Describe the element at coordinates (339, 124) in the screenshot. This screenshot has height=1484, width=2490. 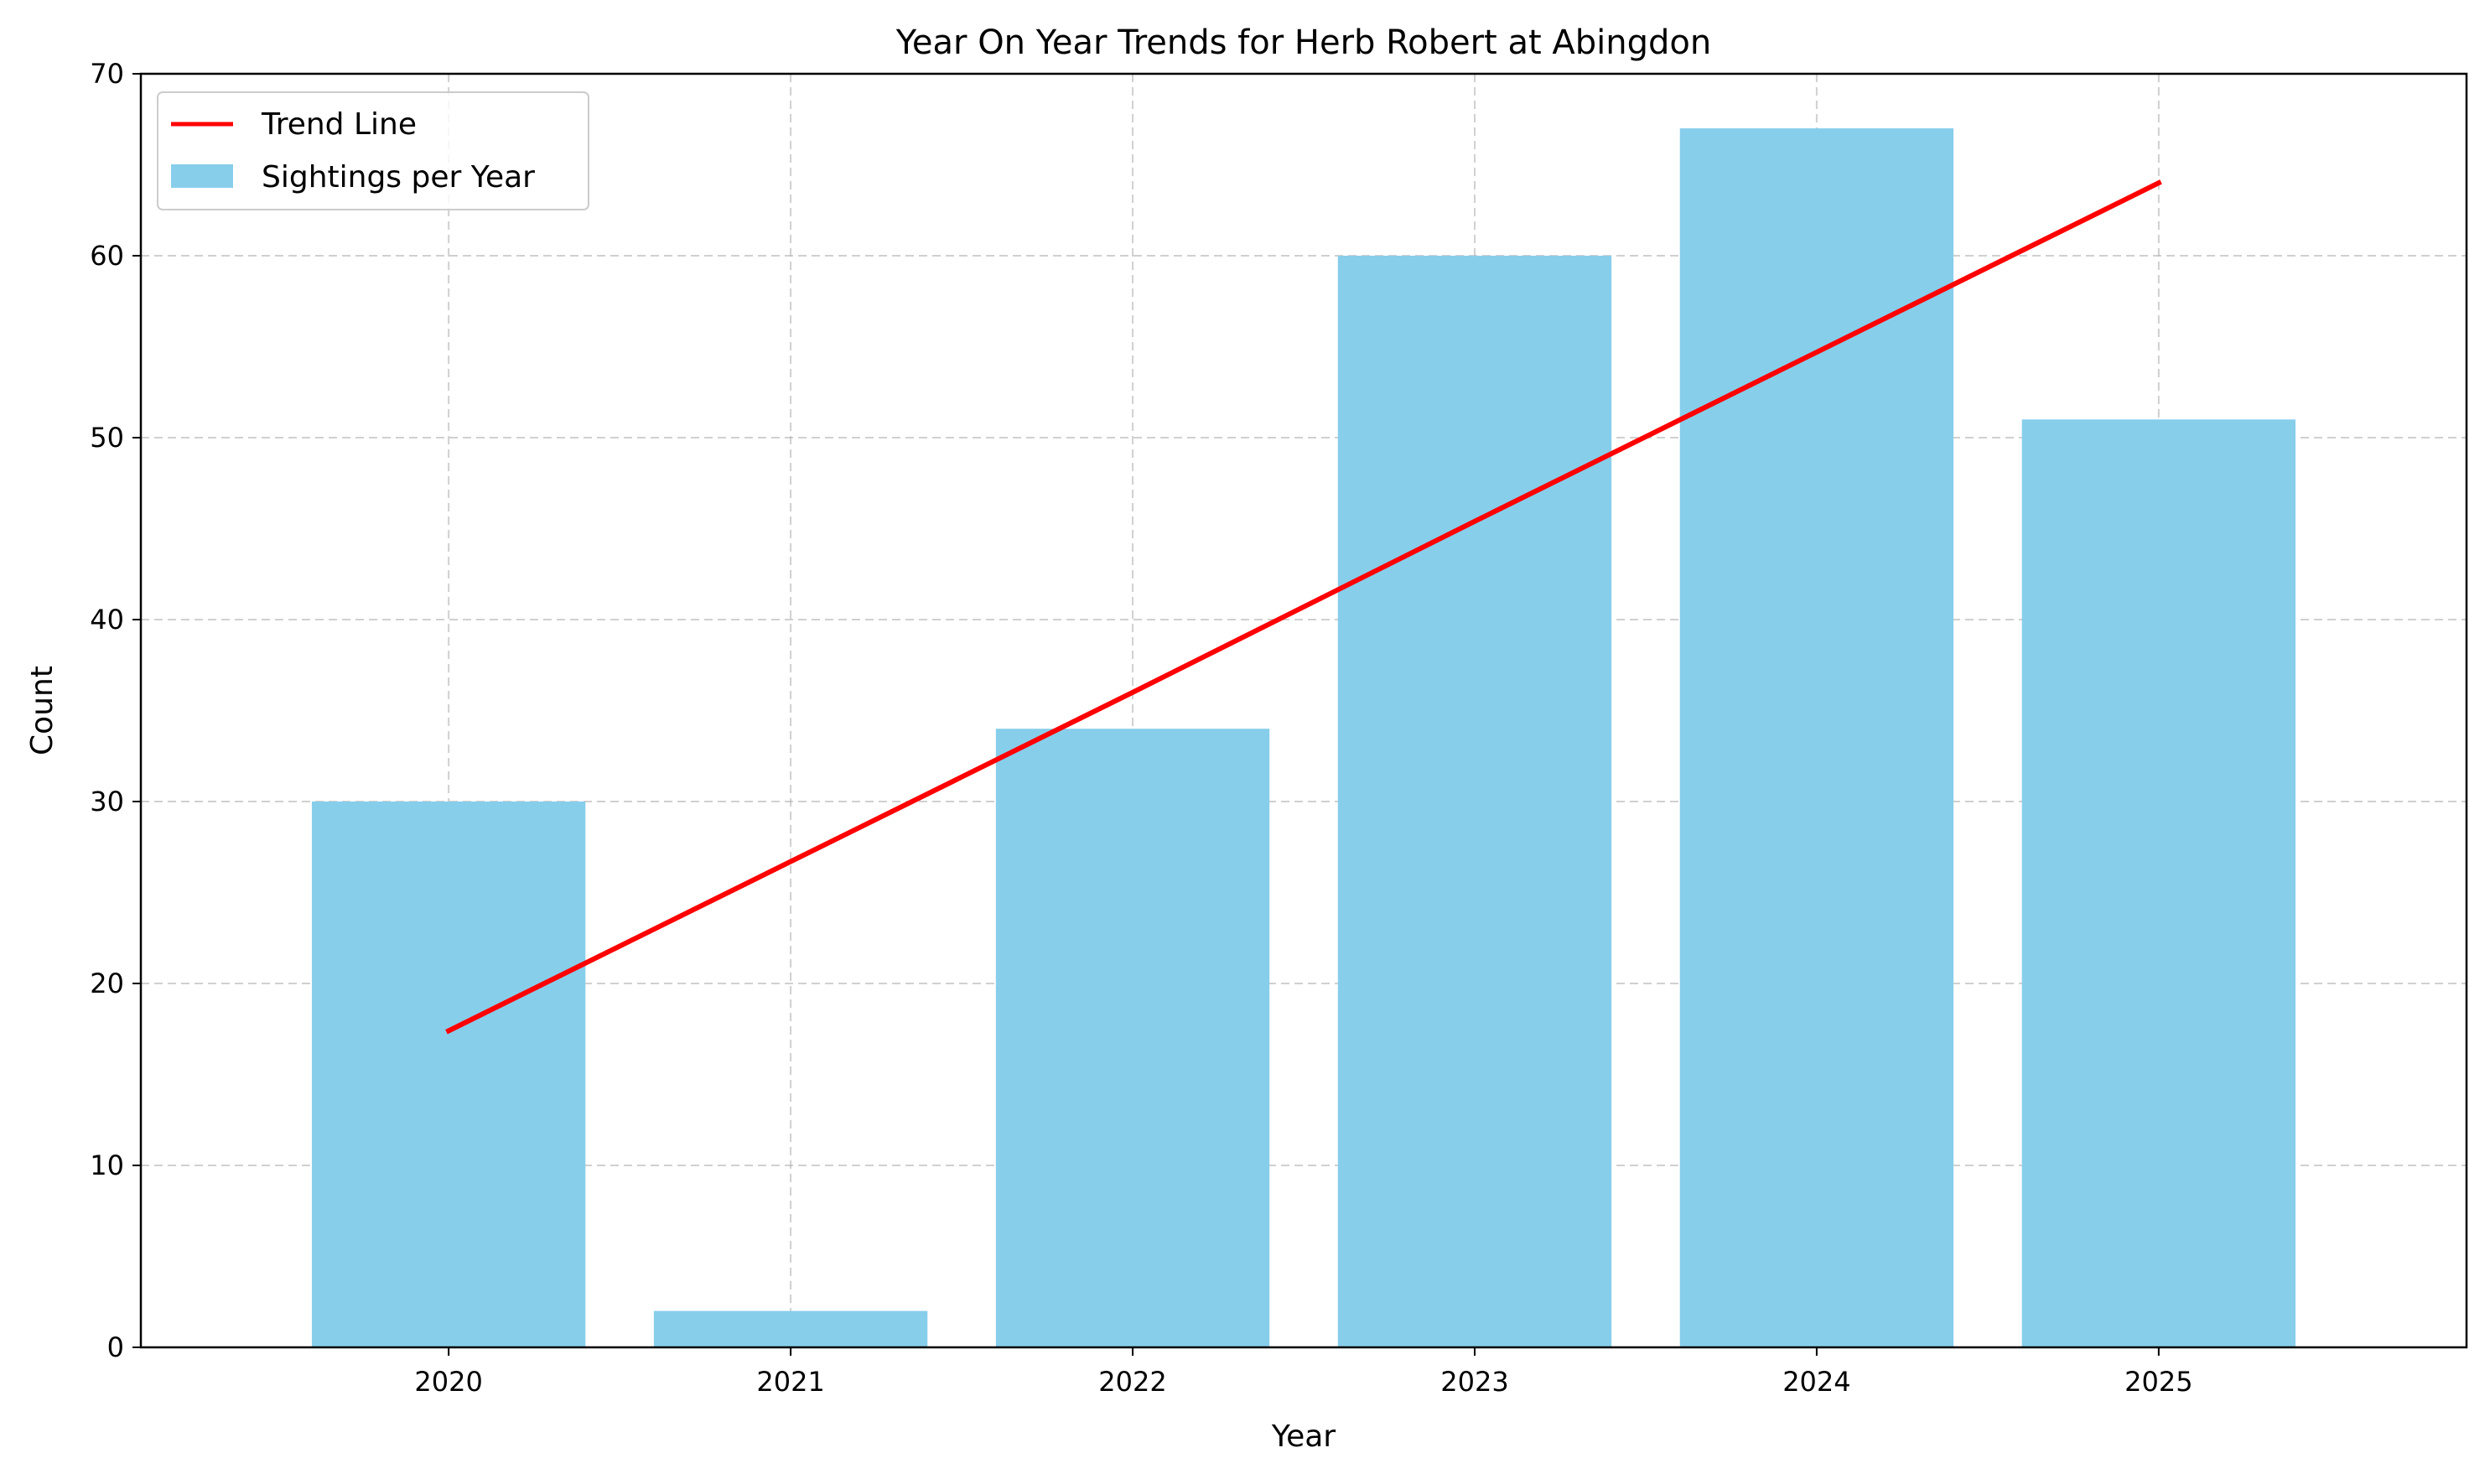
I see `legend-label-trend-line: Trend Line` at that location.